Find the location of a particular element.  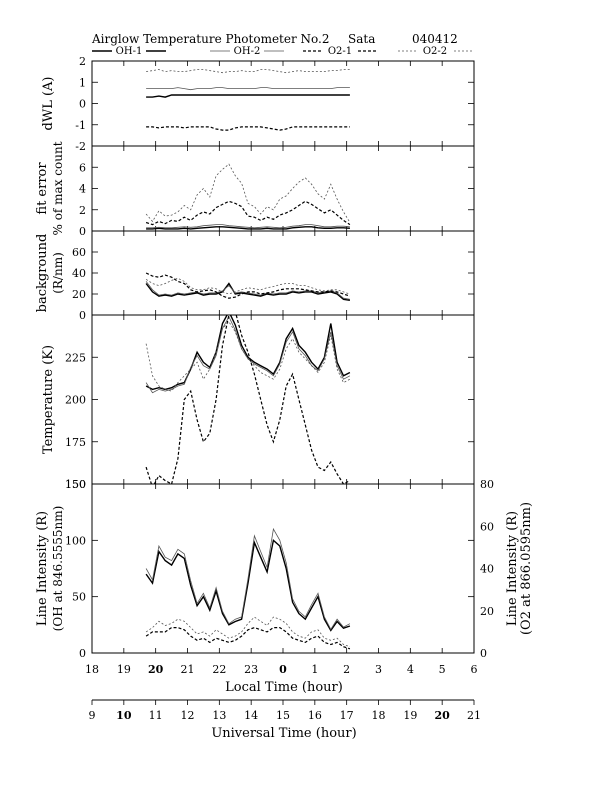

y-tick-label: 200 is located at coordinates (75, 400).